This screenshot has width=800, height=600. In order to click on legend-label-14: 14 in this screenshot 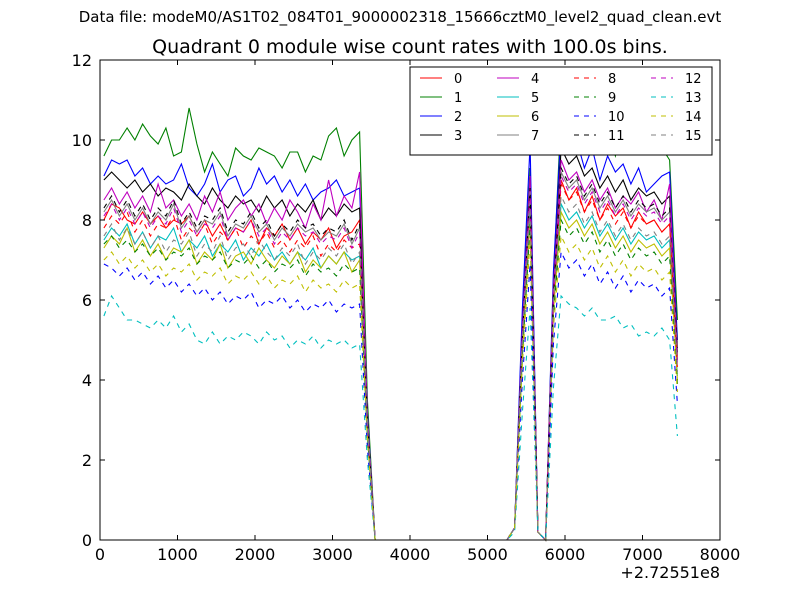, I will do `click(693, 117)`.